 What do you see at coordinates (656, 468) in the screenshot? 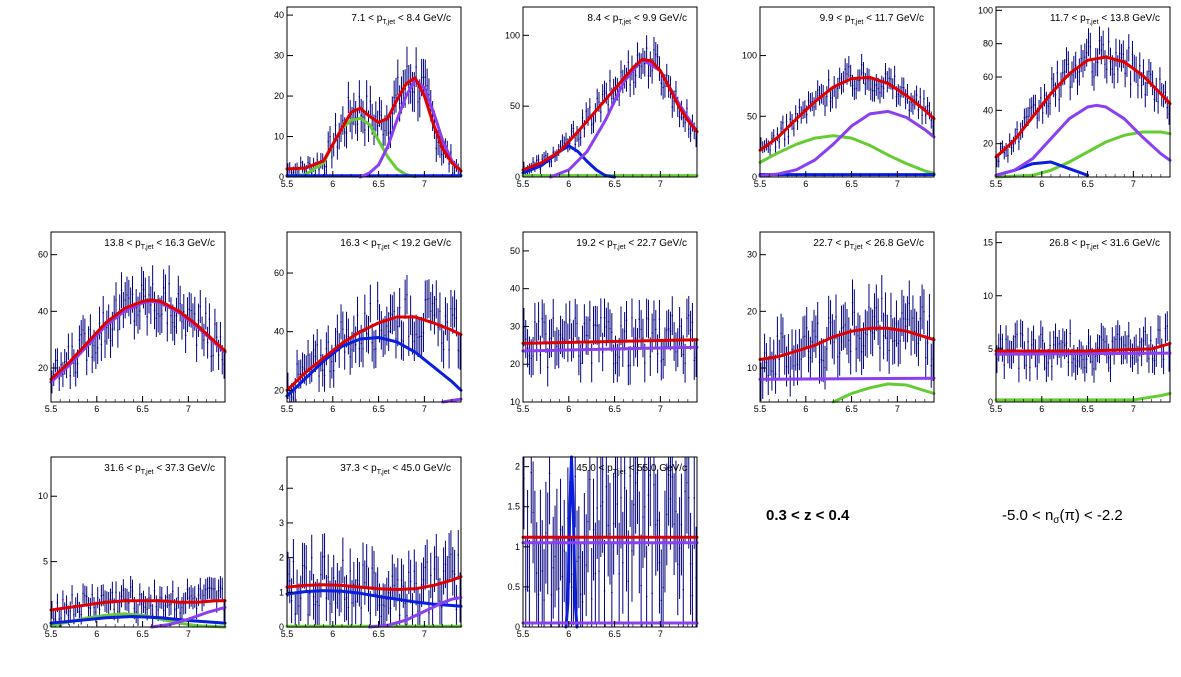
I see `pt-label-post: < 55.0 GeV/c` at bounding box center [656, 468].